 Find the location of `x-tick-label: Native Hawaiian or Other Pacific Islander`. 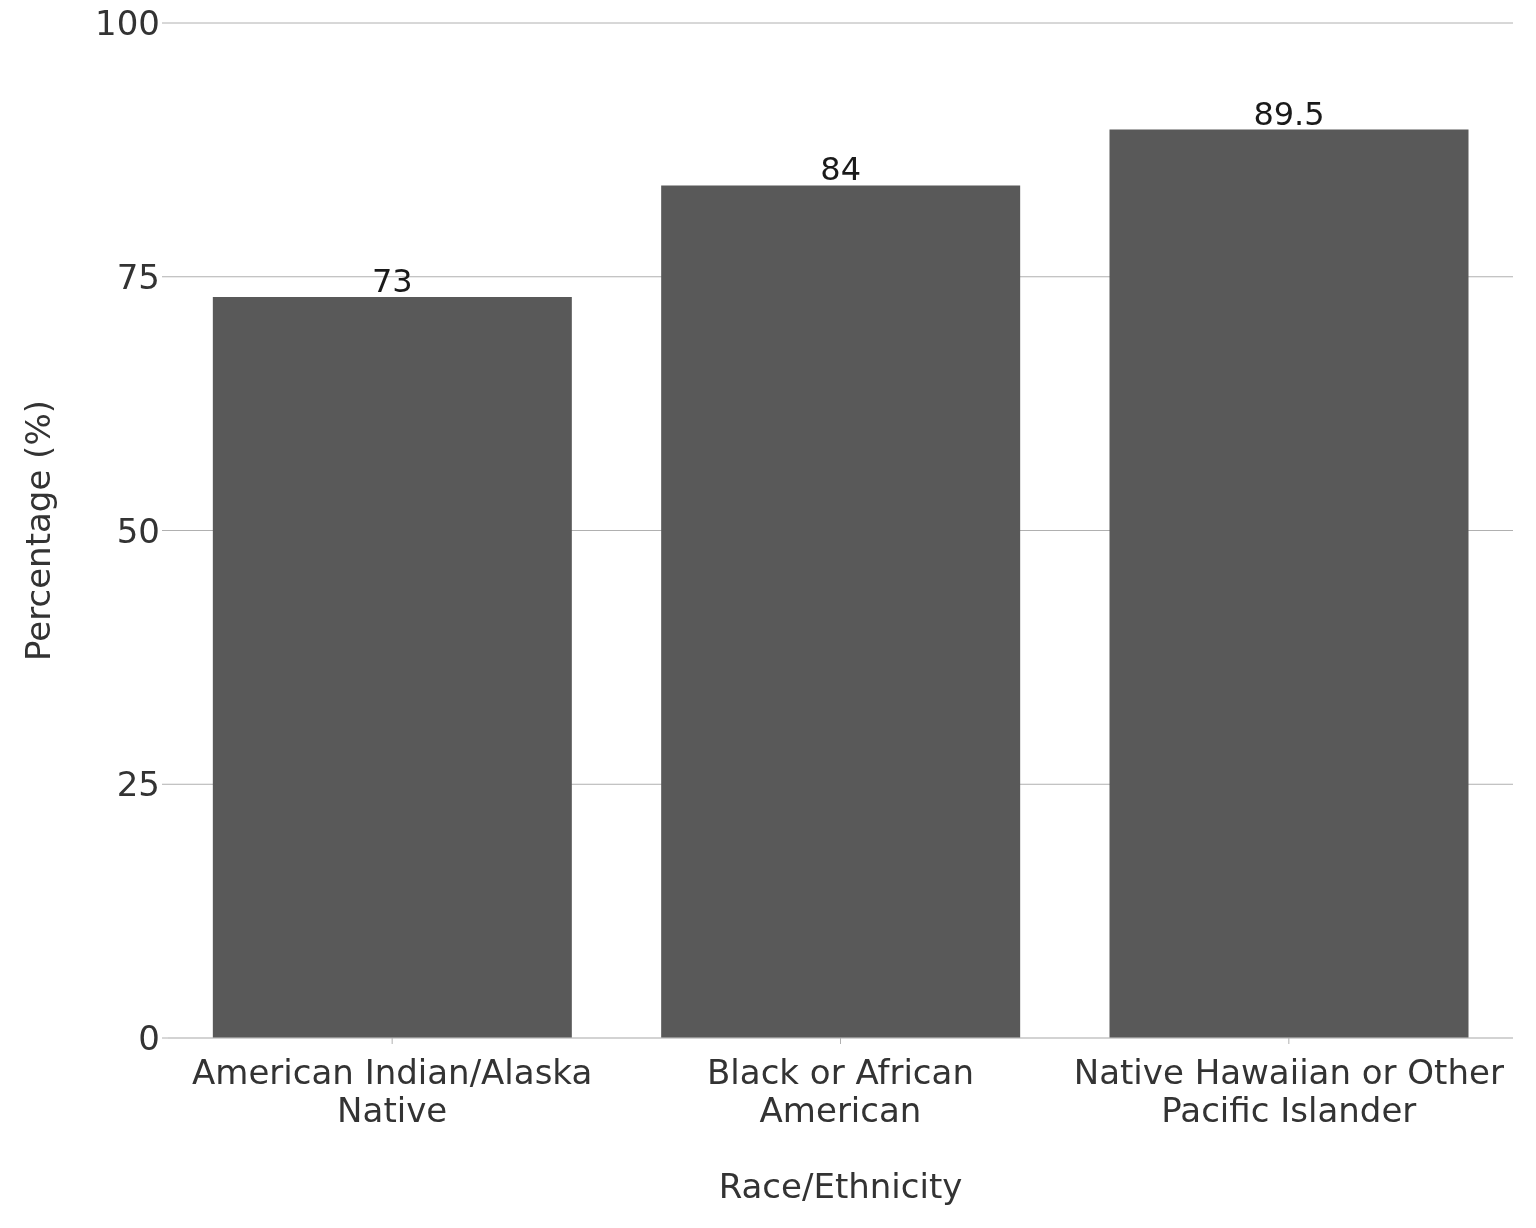

x-tick-label: Native Hawaiian or Other Pacific Islander is located at coordinates (1288, 1091).